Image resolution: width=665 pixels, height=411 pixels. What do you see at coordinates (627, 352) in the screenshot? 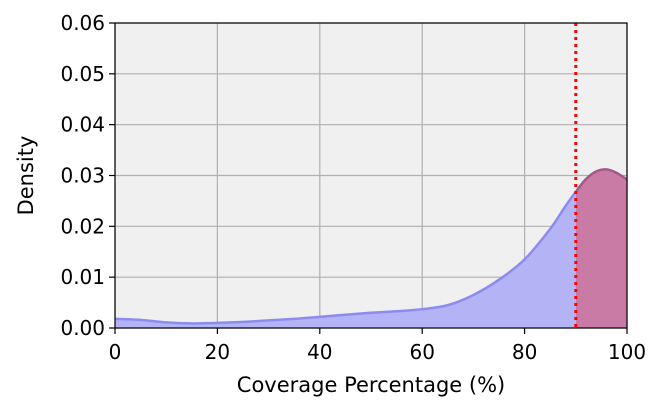
I see `x-tick-label: 100` at bounding box center [627, 352].